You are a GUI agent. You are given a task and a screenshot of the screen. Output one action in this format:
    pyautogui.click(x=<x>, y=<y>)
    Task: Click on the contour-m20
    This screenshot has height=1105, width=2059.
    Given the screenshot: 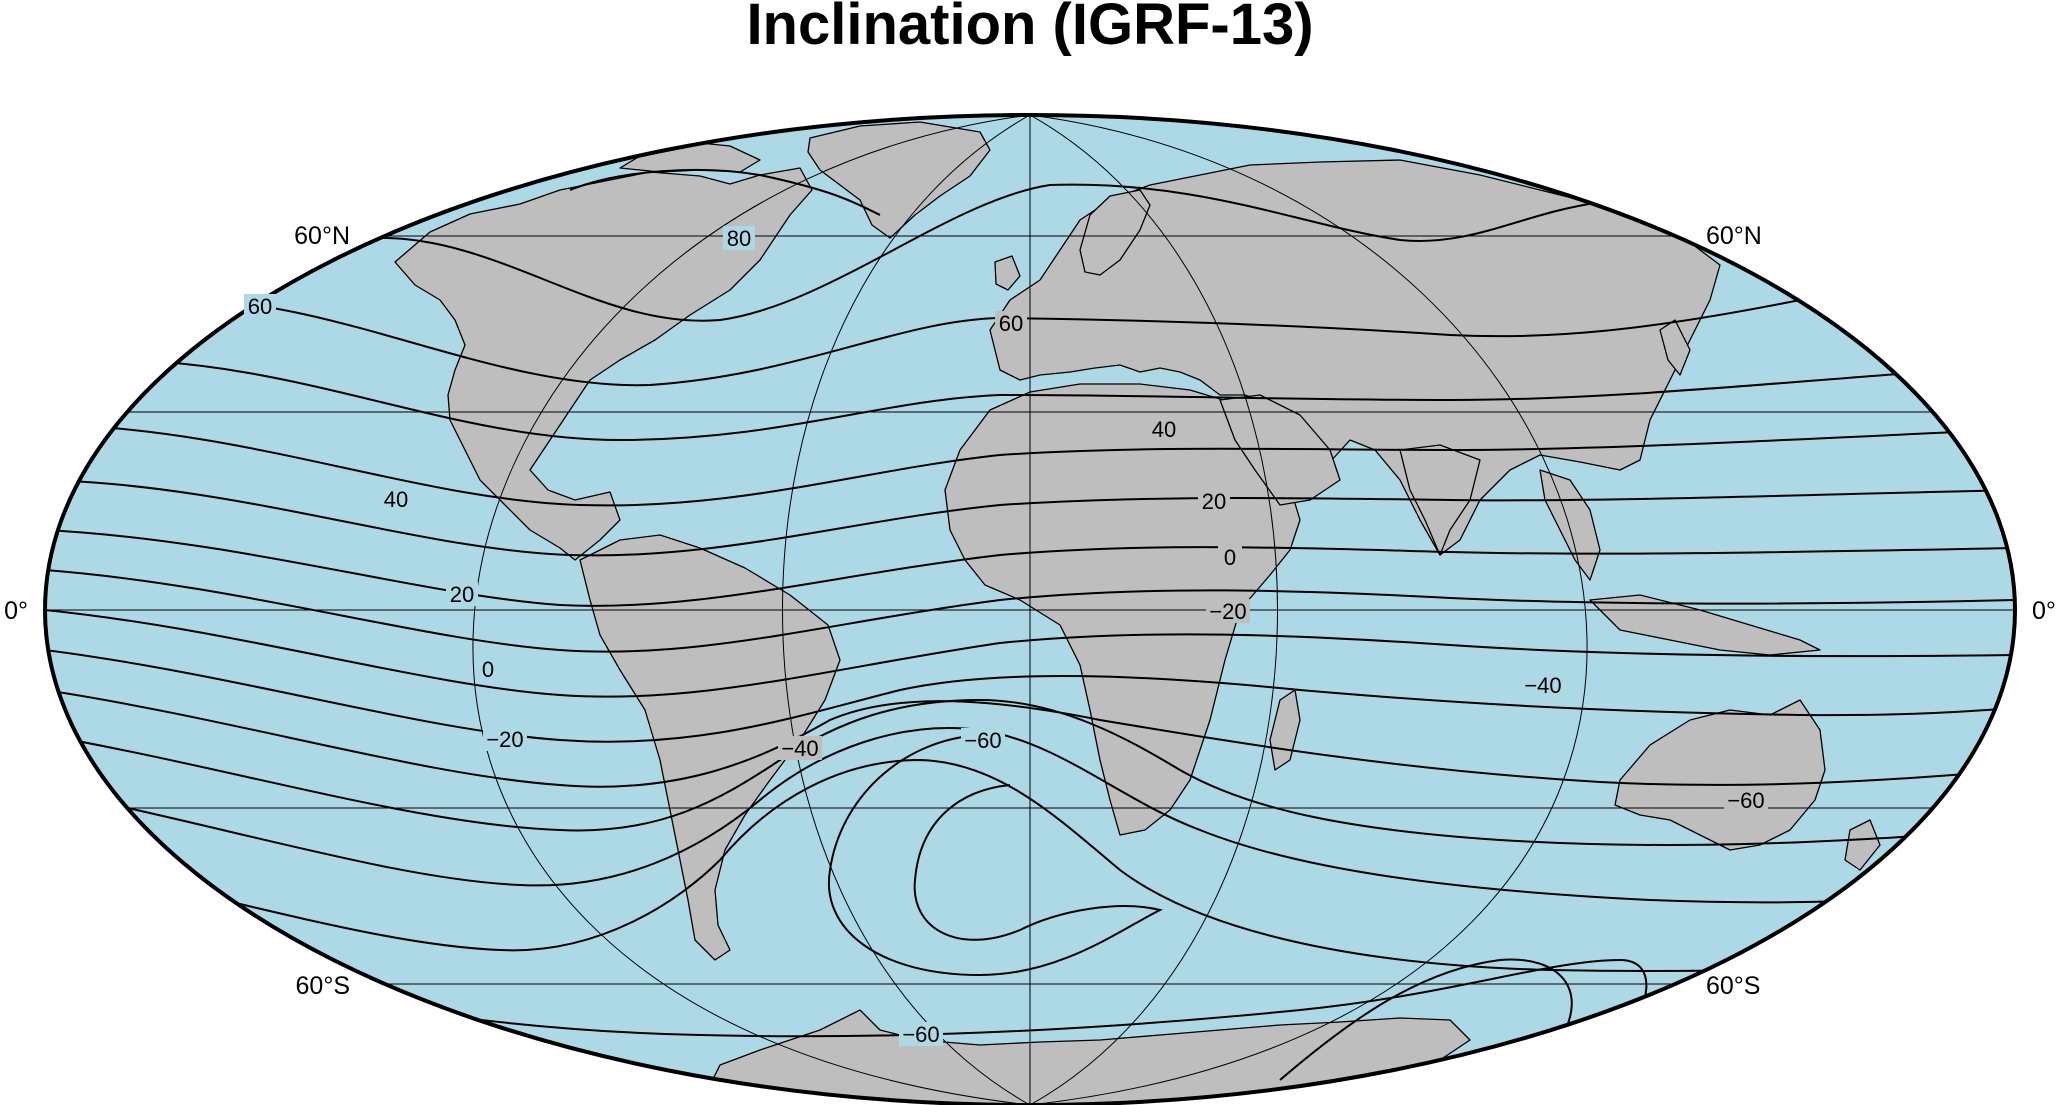 What is the action you would take?
    pyautogui.click(x=1030, y=738)
    